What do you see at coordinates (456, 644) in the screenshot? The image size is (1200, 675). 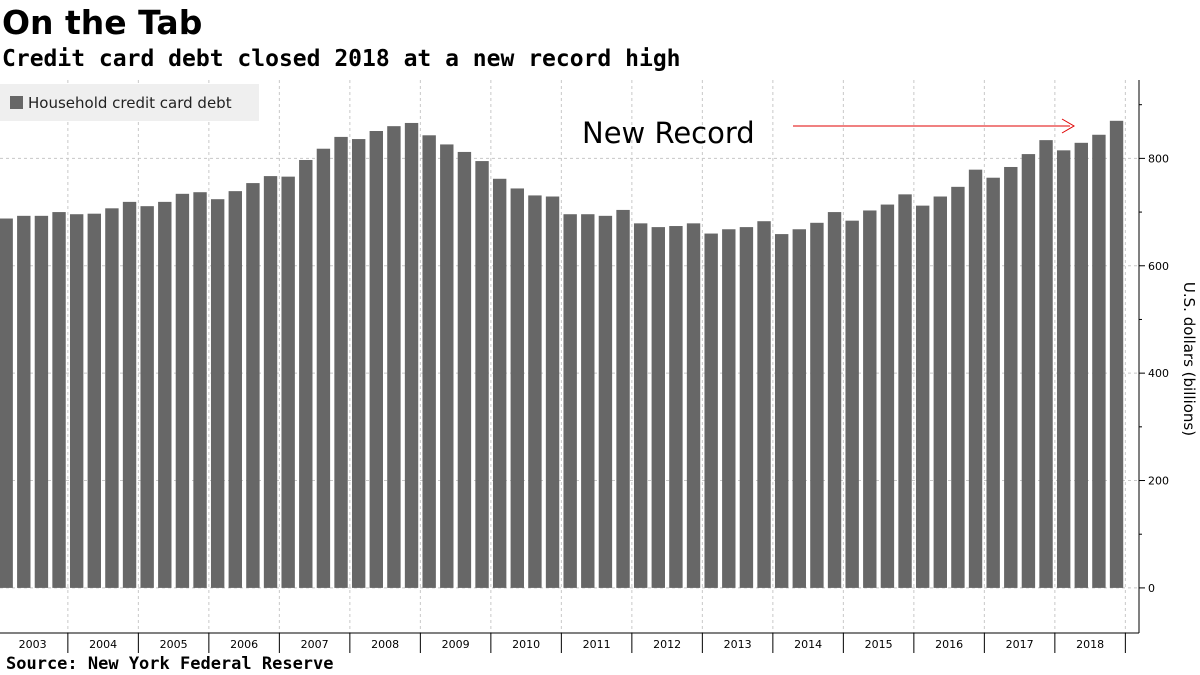 I see `x-tick-label: 2009` at bounding box center [456, 644].